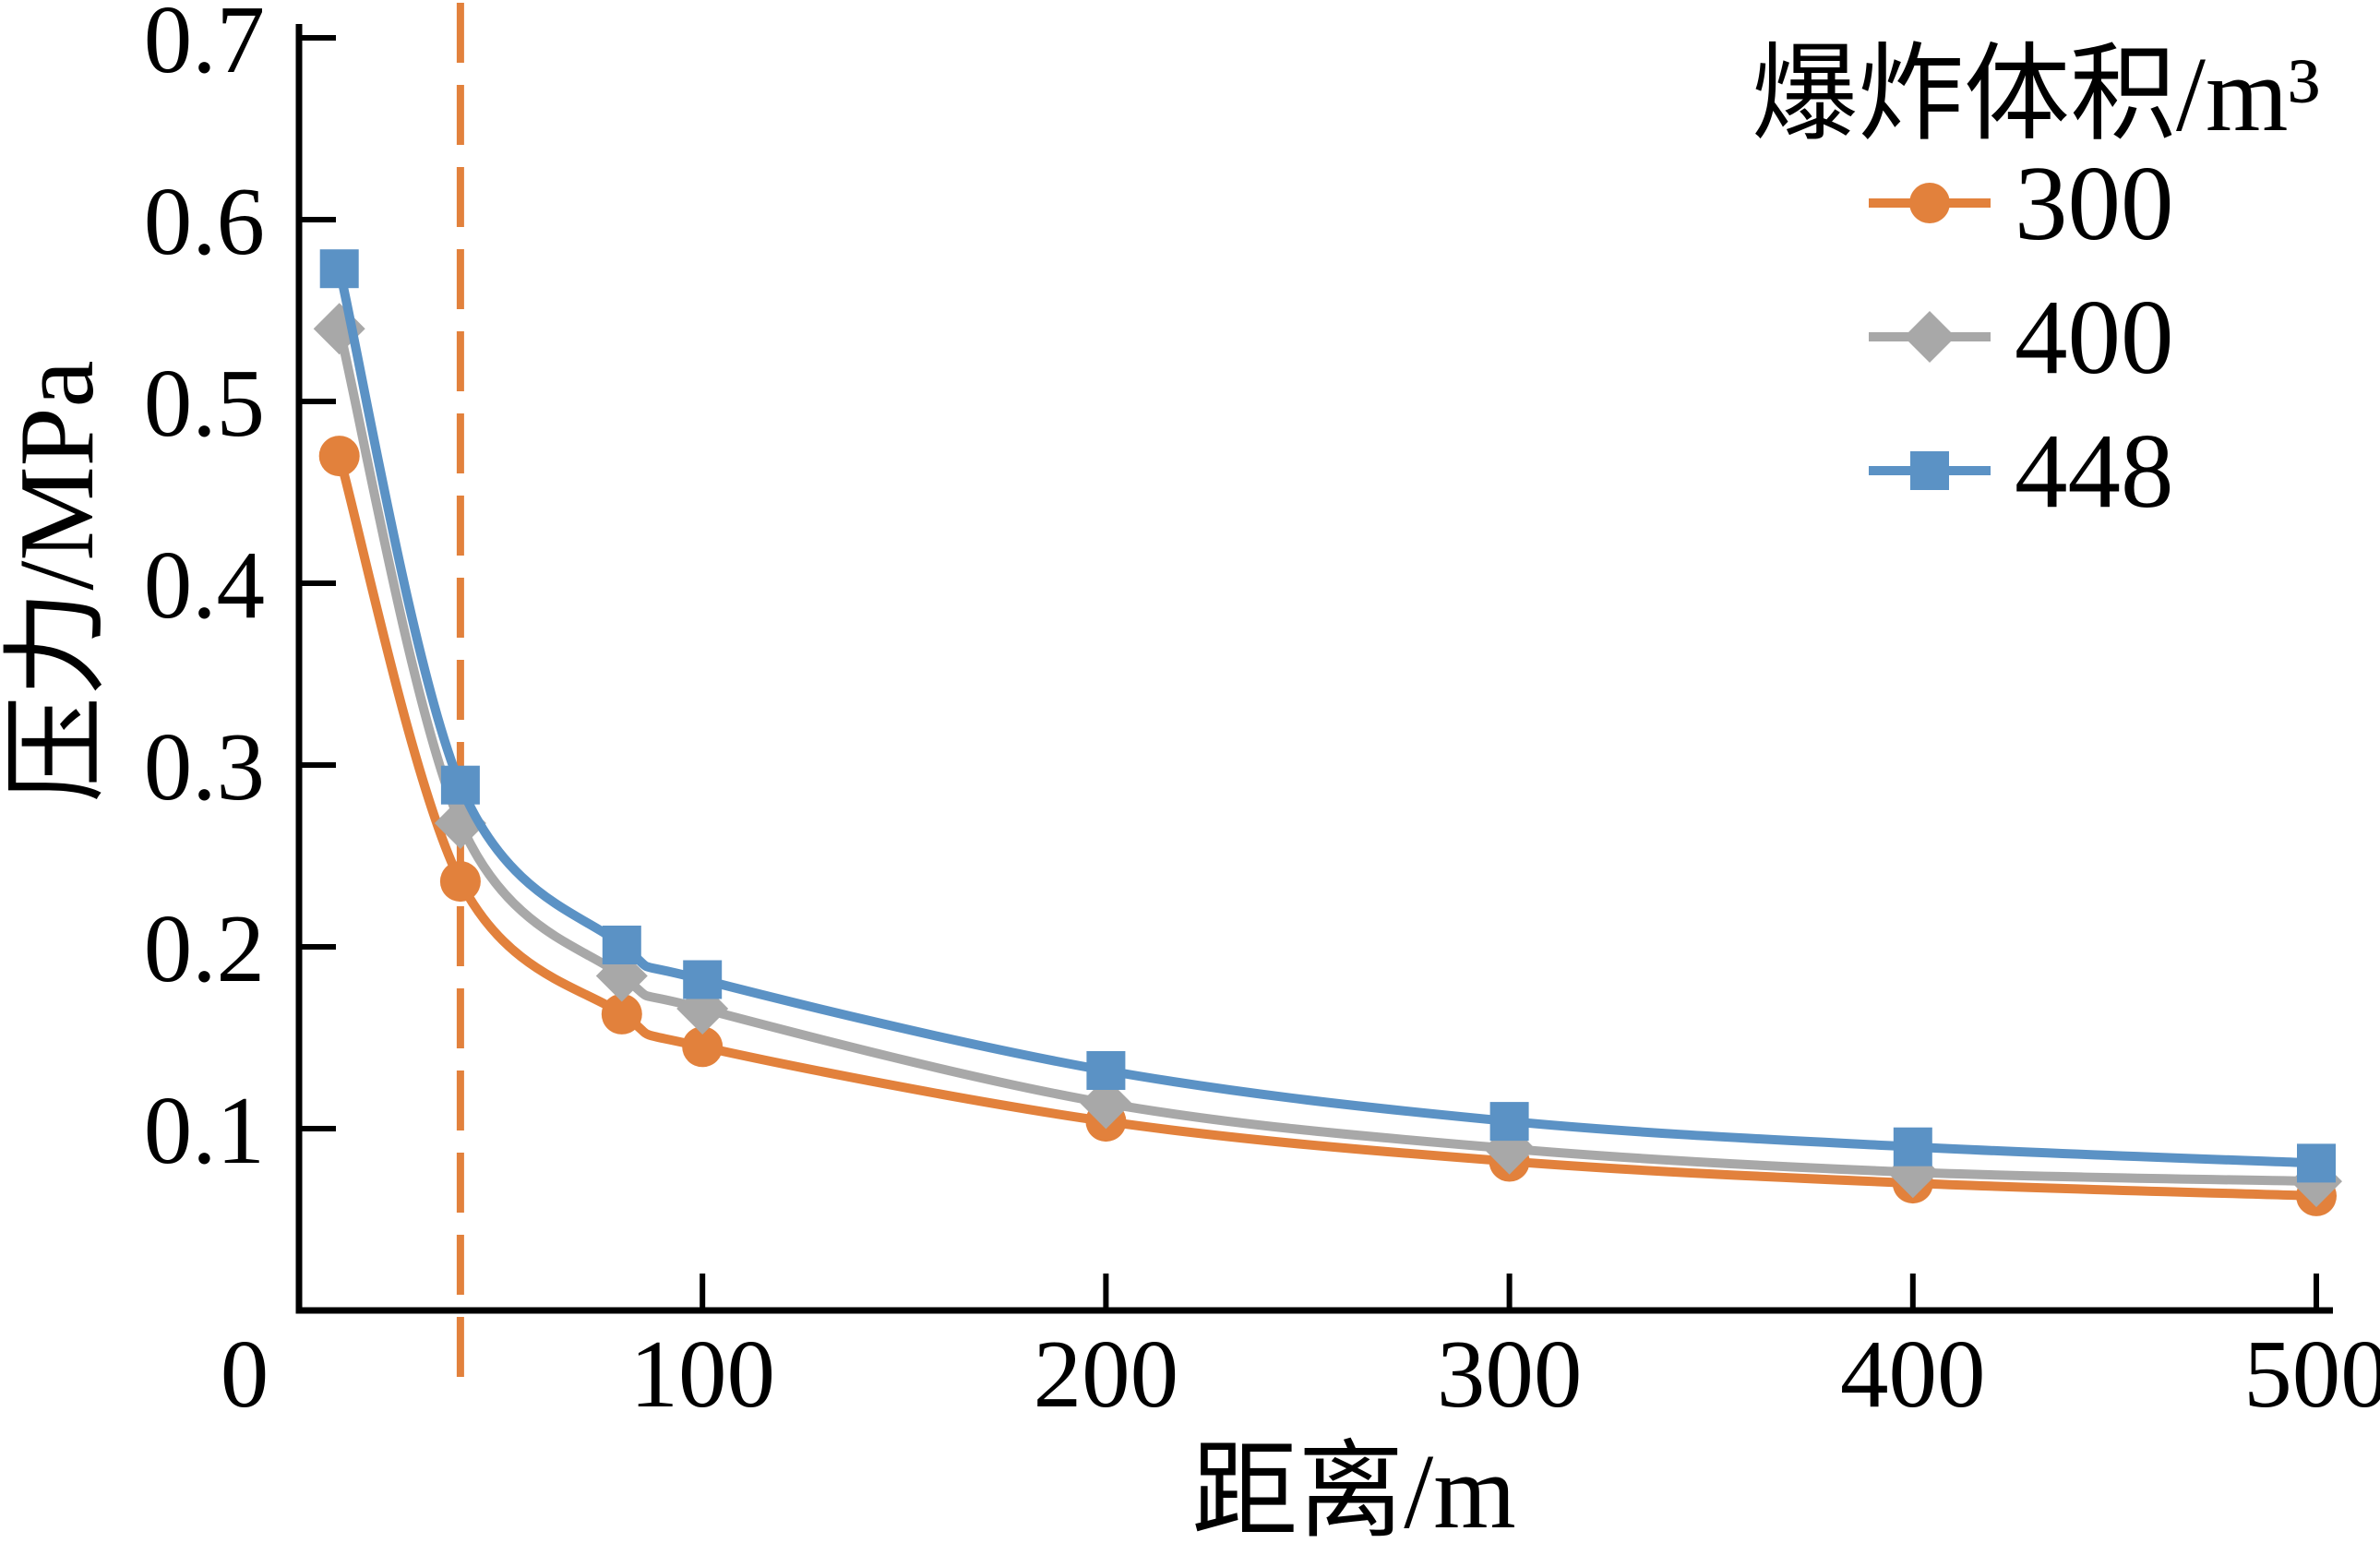 The height and width of the screenshot is (1543, 2380). What do you see at coordinates (245, 1374) in the screenshot?
I see `x-tick-label: 0` at bounding box center [245, 1374].